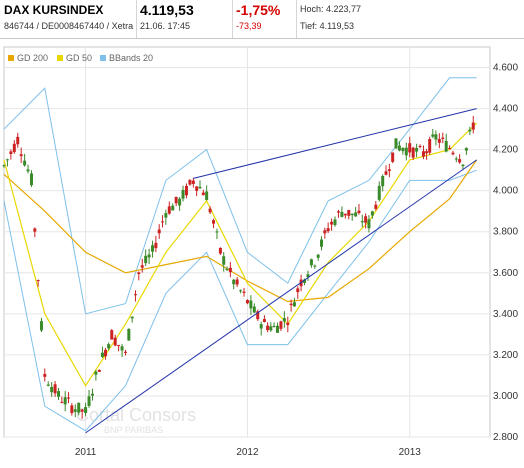 This screenshot has width=524, height=468. I want to click on change-cell: -1,75% -73,39, so click(264, 19).